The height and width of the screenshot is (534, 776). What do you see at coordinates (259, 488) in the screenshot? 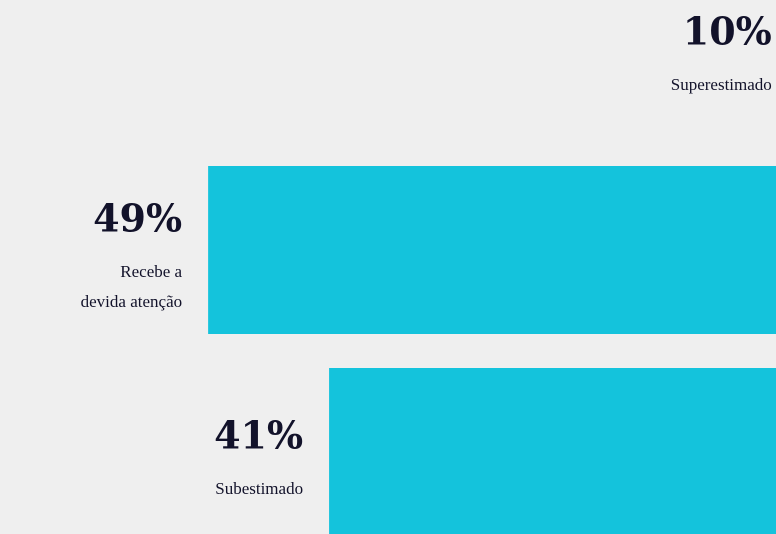
I see `category-label: Subestimado` at bounding box center [259, 488].